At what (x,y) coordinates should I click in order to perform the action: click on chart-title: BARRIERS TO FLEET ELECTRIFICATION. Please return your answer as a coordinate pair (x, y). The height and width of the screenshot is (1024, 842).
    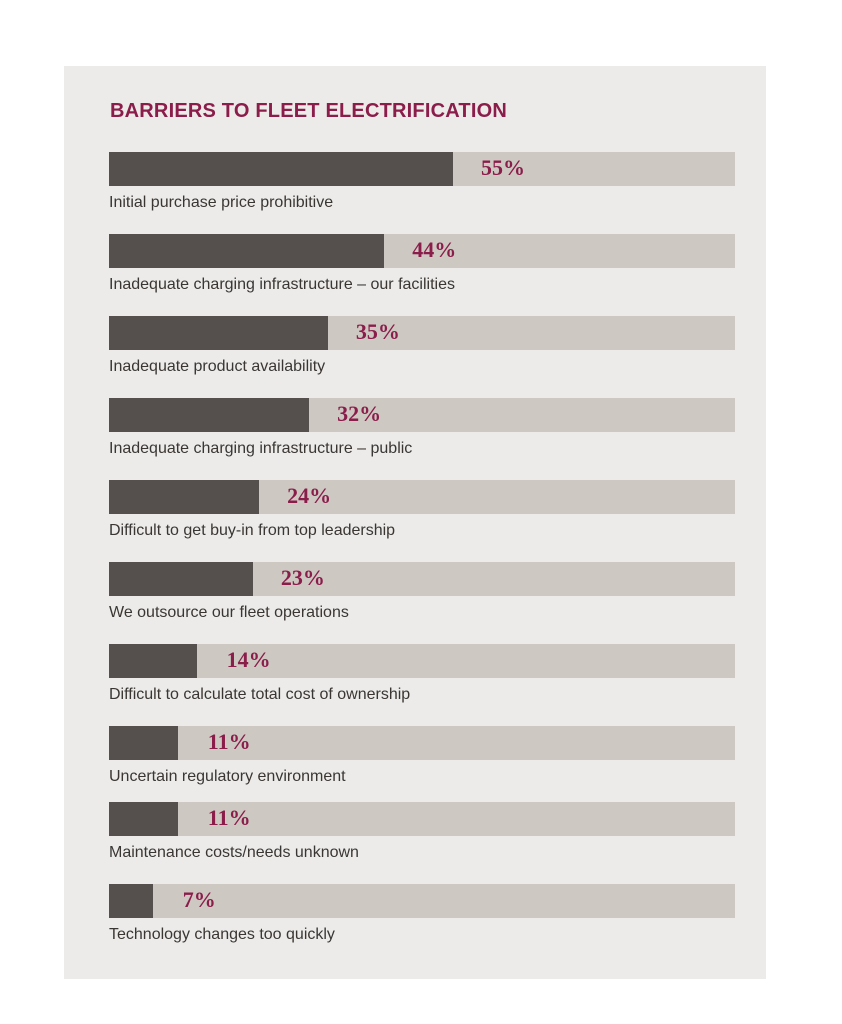
    Looking at the image, I should click on (308, 111).